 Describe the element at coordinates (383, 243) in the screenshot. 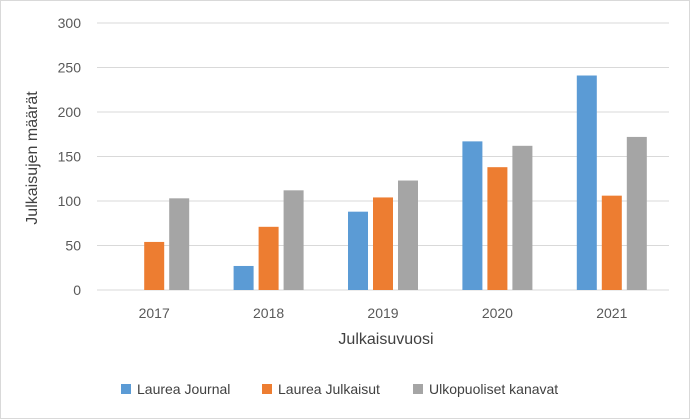

I see `bar-laurea-julkaisut-2019` at that location.